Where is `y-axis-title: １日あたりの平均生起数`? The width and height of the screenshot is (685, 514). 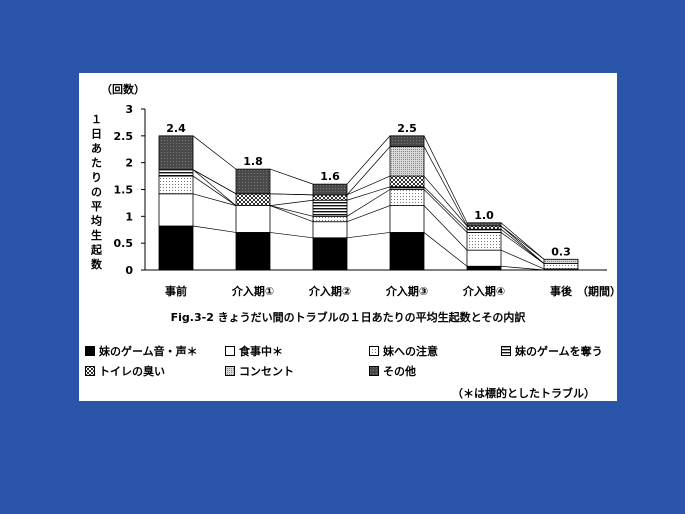
y-axis-title: １日あたりの平均生起数 is located at coordinates (96, 192).